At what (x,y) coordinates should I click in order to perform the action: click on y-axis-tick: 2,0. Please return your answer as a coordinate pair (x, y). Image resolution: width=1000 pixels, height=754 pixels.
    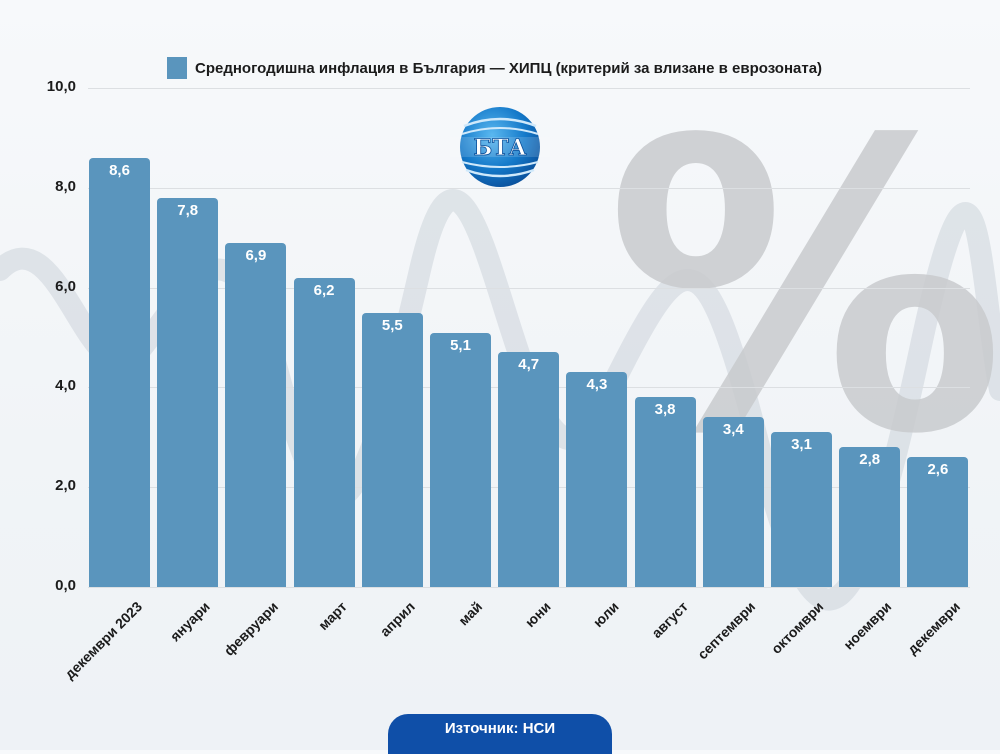
    Looking at the image, I should click on (65, 486).